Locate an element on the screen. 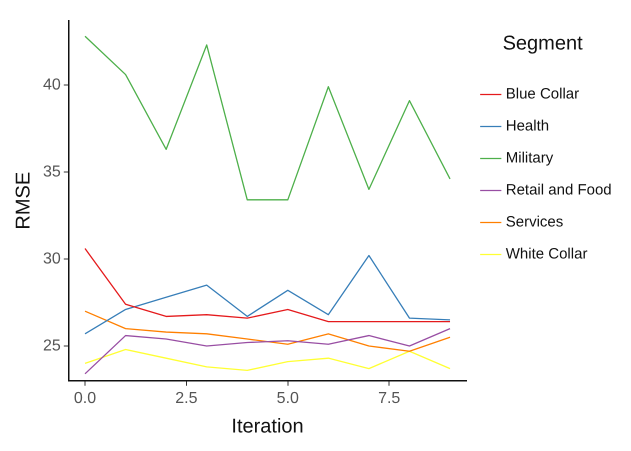  x-axis-title: Iteration is located at coordinates (267, 427).